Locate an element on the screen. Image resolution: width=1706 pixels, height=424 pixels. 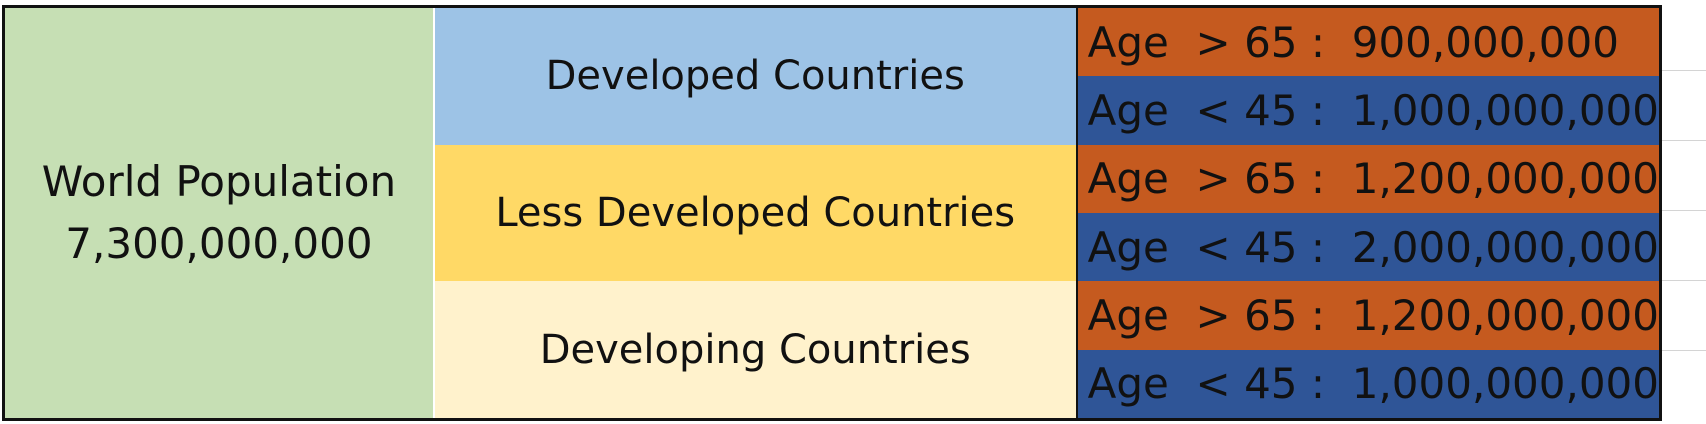
age-row-under-45: Age < 45 : 2,000,000,000 is located at coordinates (1368, 247).